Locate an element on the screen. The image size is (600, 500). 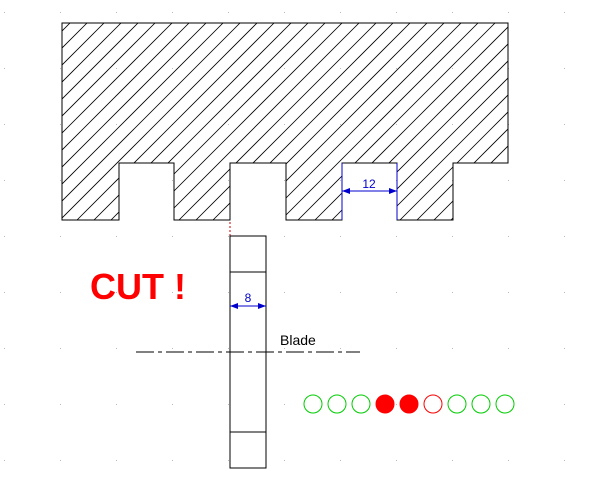
blade-width-label: 8 is located at coordinates (248, 298).